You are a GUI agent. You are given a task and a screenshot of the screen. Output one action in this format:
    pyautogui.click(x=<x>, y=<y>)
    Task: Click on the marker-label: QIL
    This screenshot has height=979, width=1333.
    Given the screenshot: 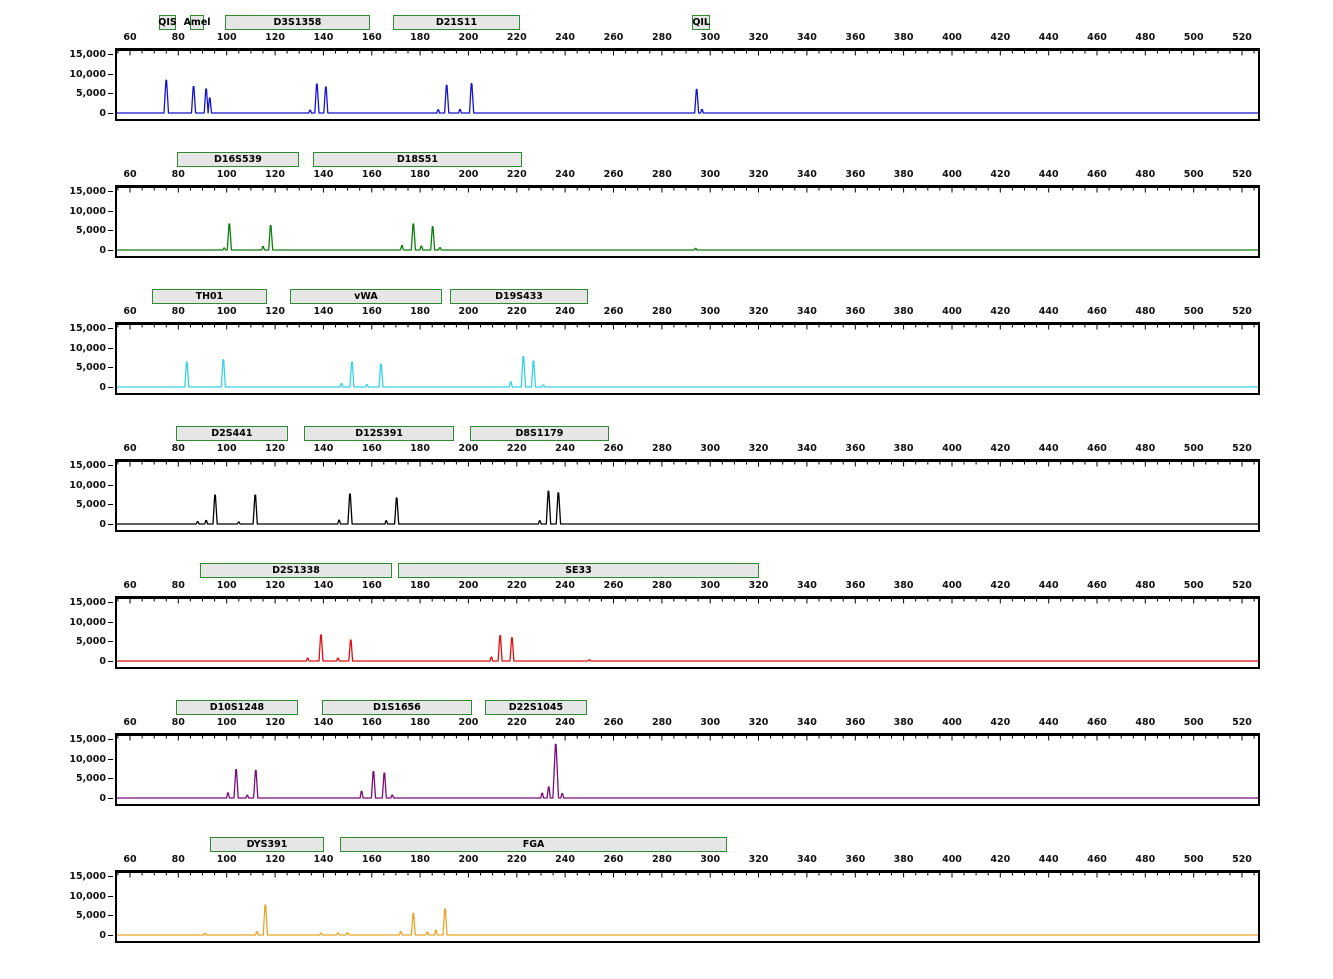 What is the action you would take?
    pyautogui.click(x=701, y=22)
    